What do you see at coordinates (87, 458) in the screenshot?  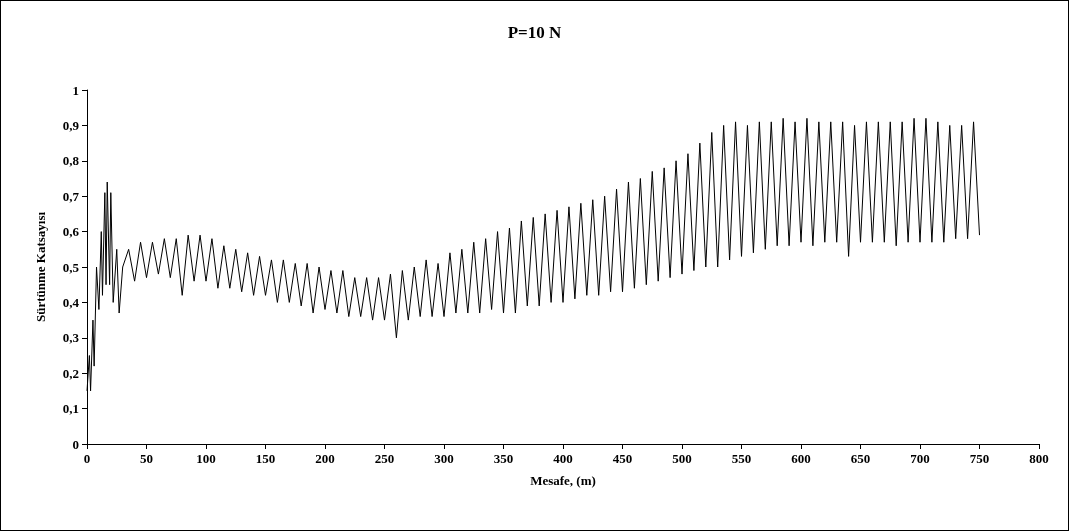 I see `x-tick-label: 0` at bounding box center [87, 458].